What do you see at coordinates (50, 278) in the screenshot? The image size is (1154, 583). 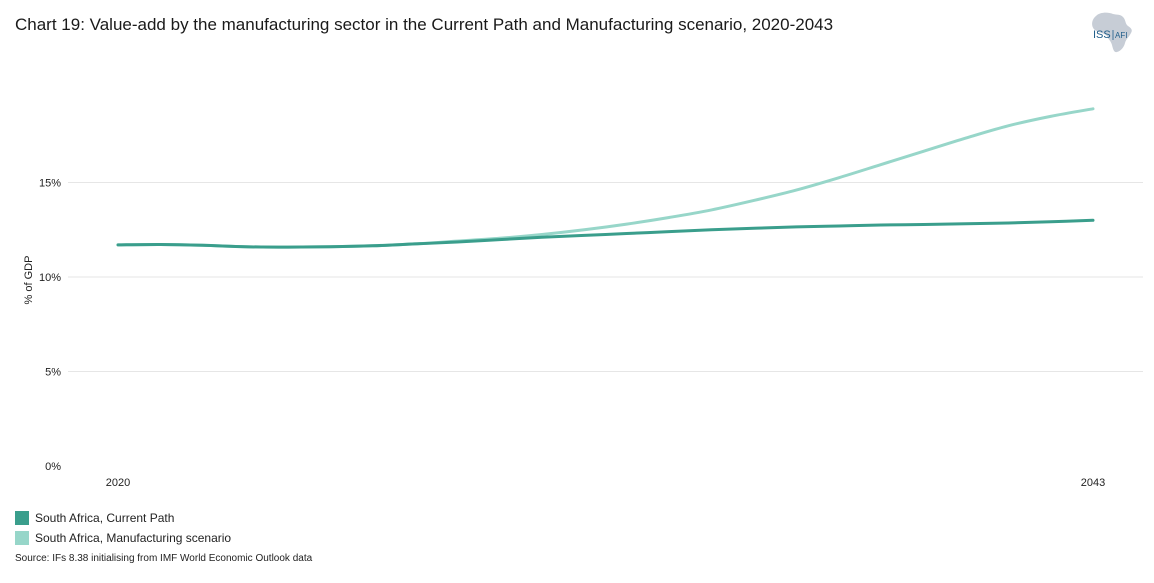 I see `y-tick-label-10: 10%` at bounding box center [50, 278].